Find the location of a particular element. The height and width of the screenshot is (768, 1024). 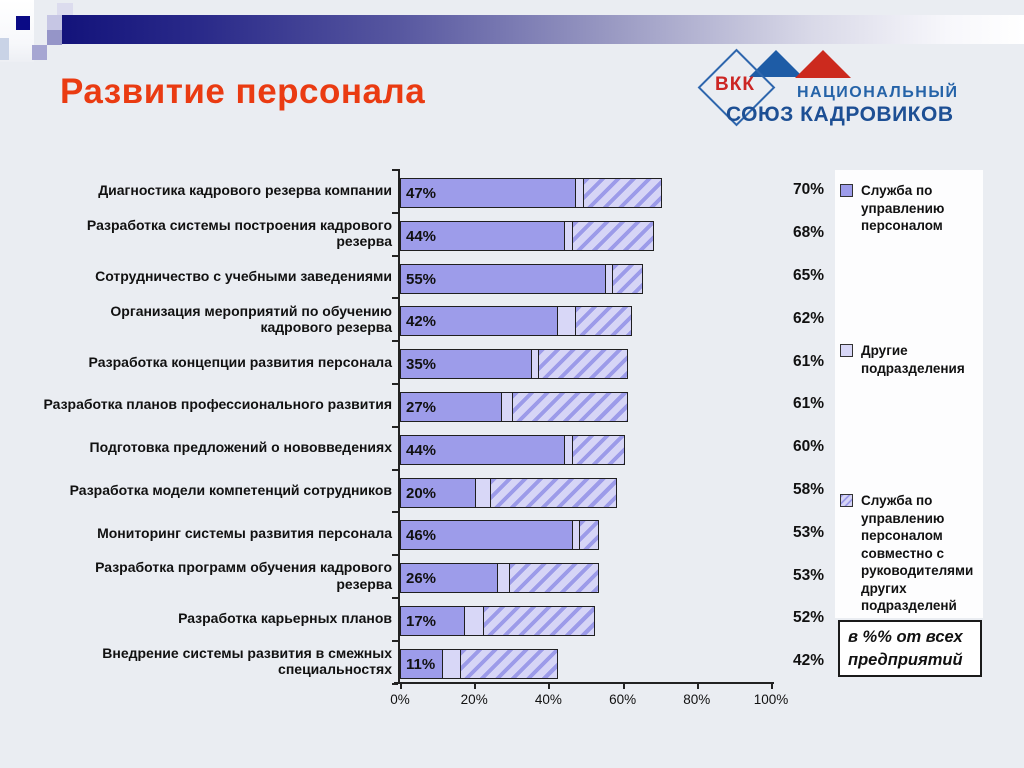

chart-x-axis is located at coordinates (584, 683).